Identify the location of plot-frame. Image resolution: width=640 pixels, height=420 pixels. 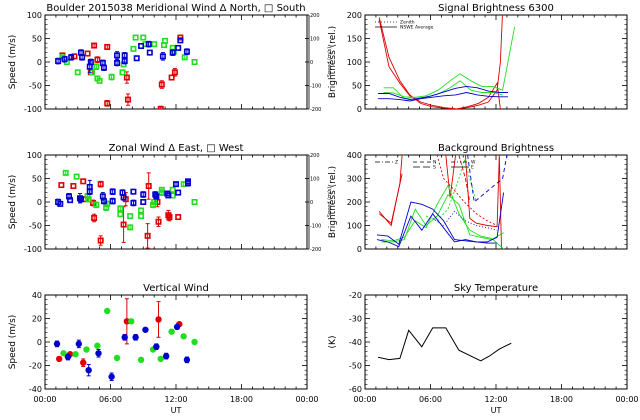
(496, 202).